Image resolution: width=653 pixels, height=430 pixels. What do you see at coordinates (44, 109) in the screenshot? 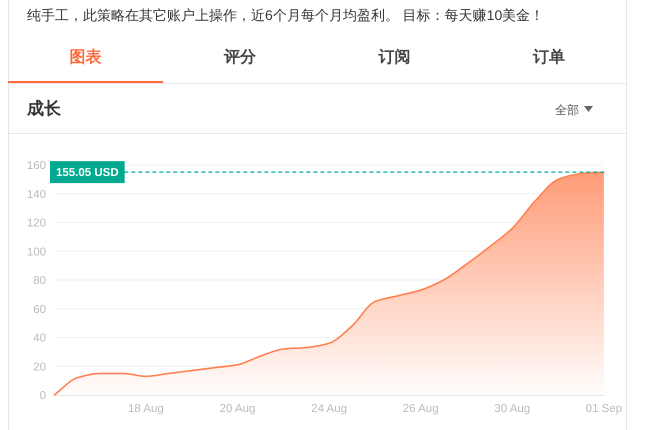
I see `title: 成长` at bounding box center [44, 109].